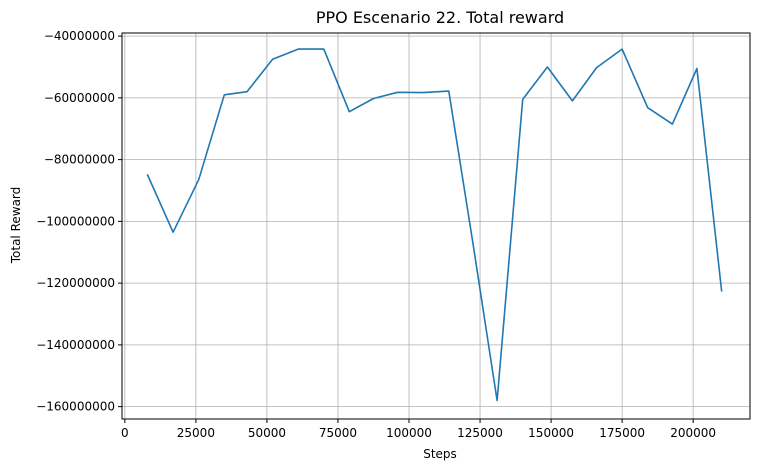 The height and width of the screenshot is (470, 759). What do you see at coordinates (440, 17) in the screenshot?
I see `chart-title: PPO Escenario 22. Total reward` at bounding box center [440, 17].